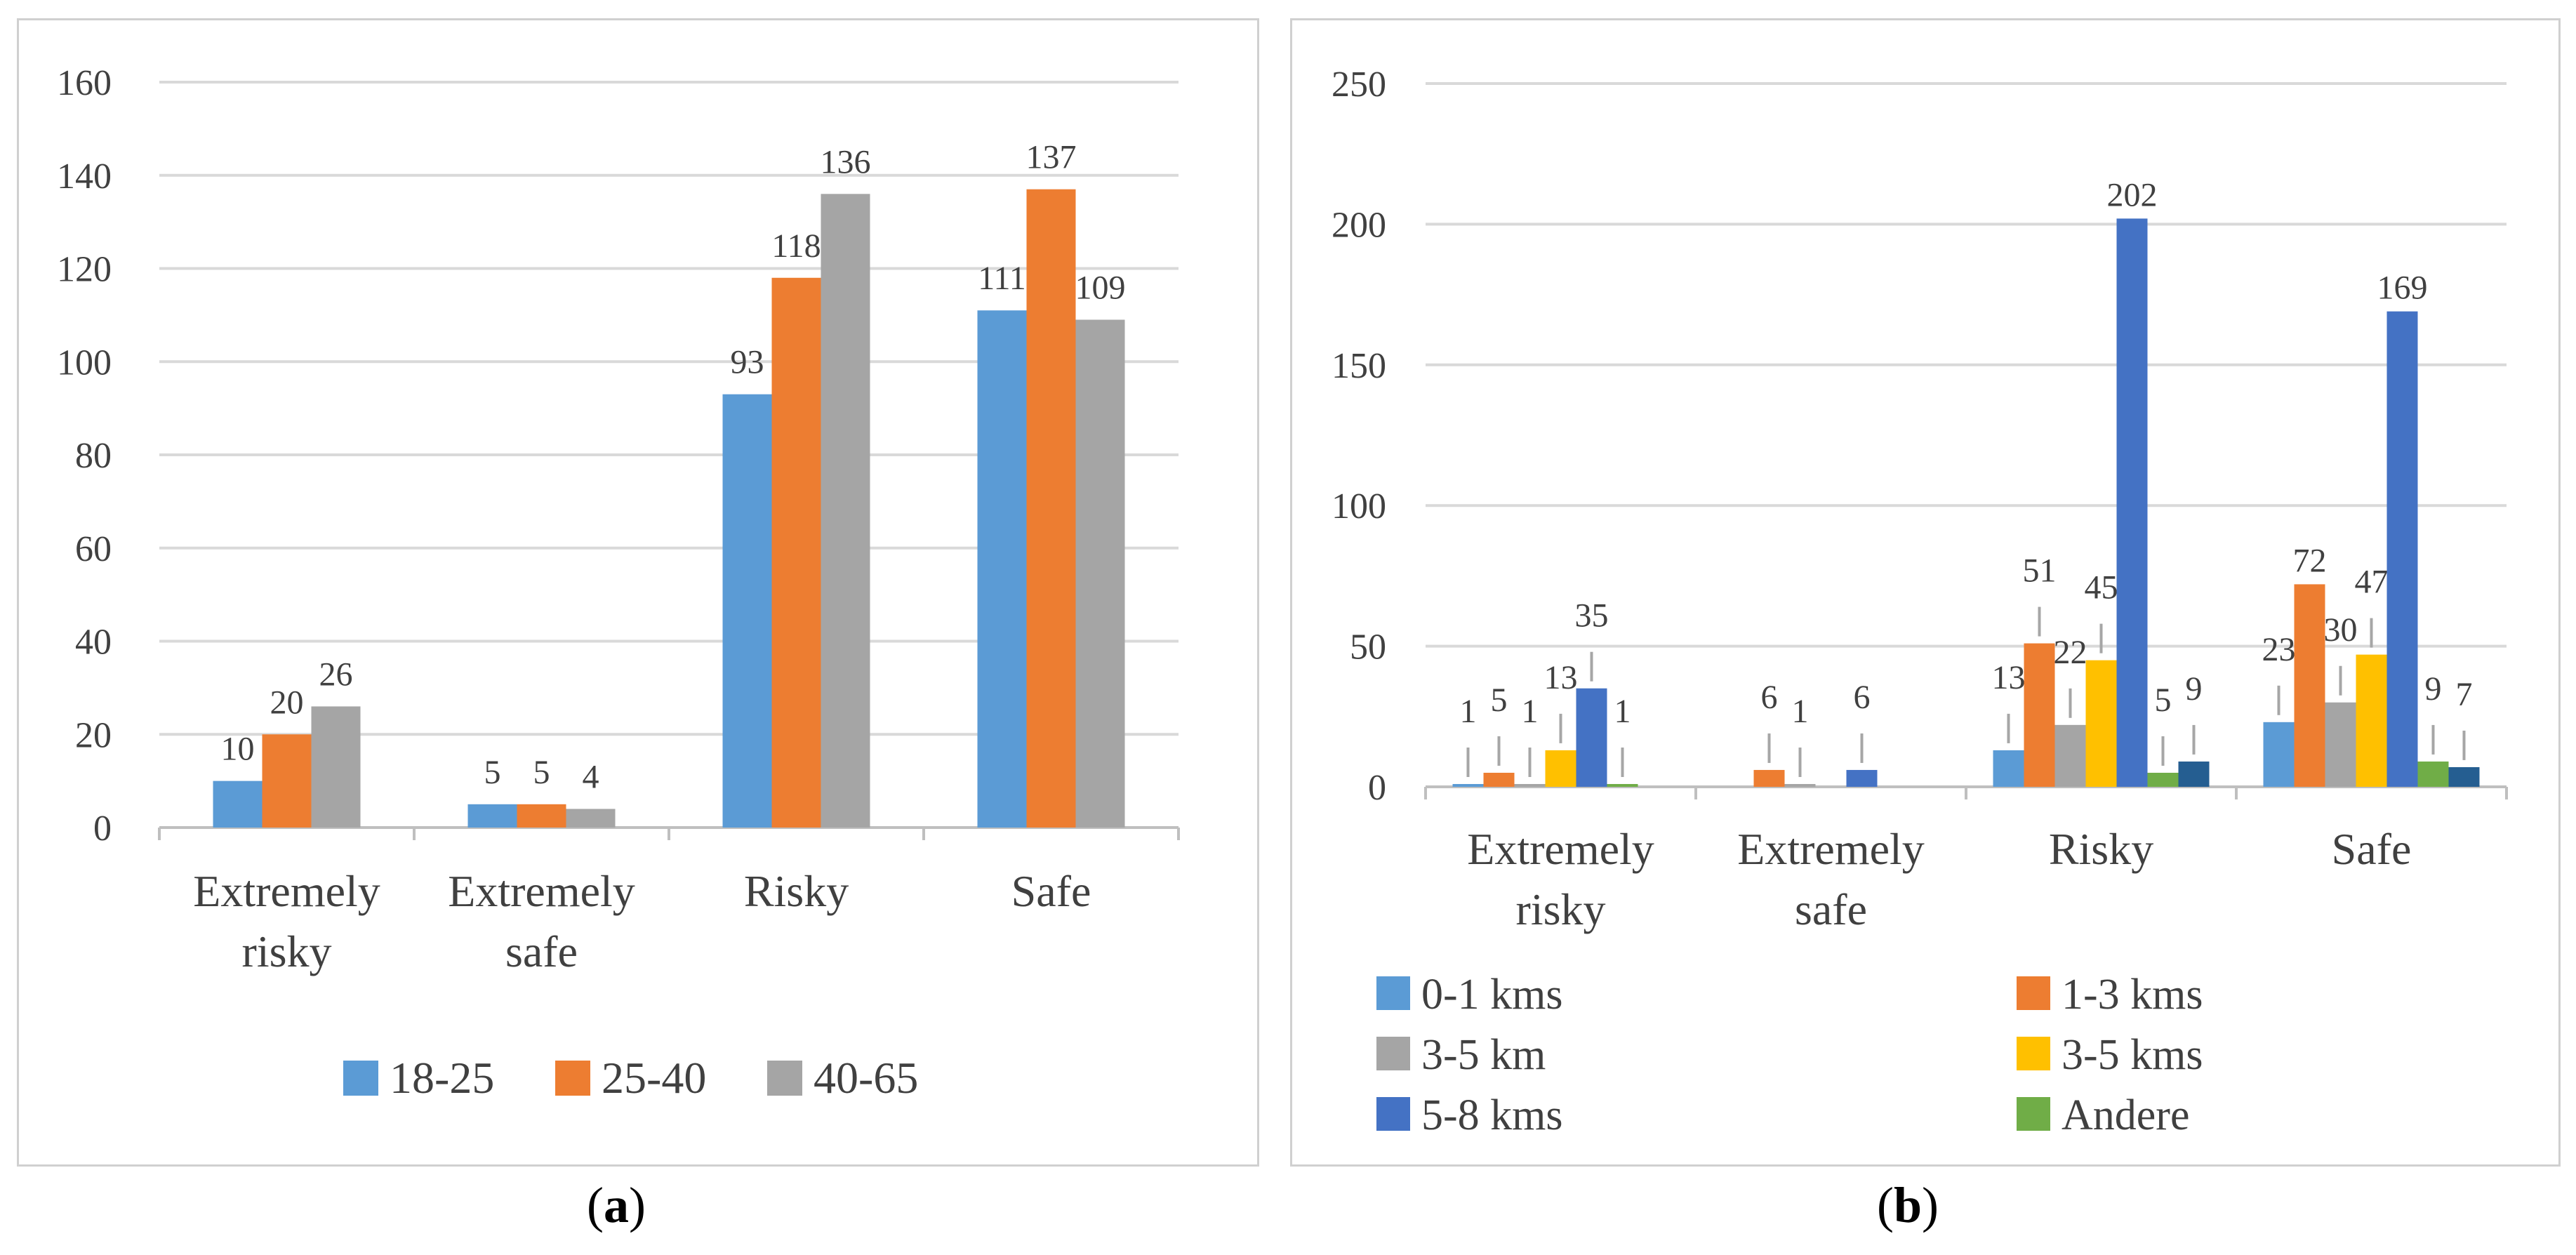  What do you see at coordinates (2034, 1114) in the screenshot?
I see `legend-swatch-Andere` at bounding box center [2034, 1114].